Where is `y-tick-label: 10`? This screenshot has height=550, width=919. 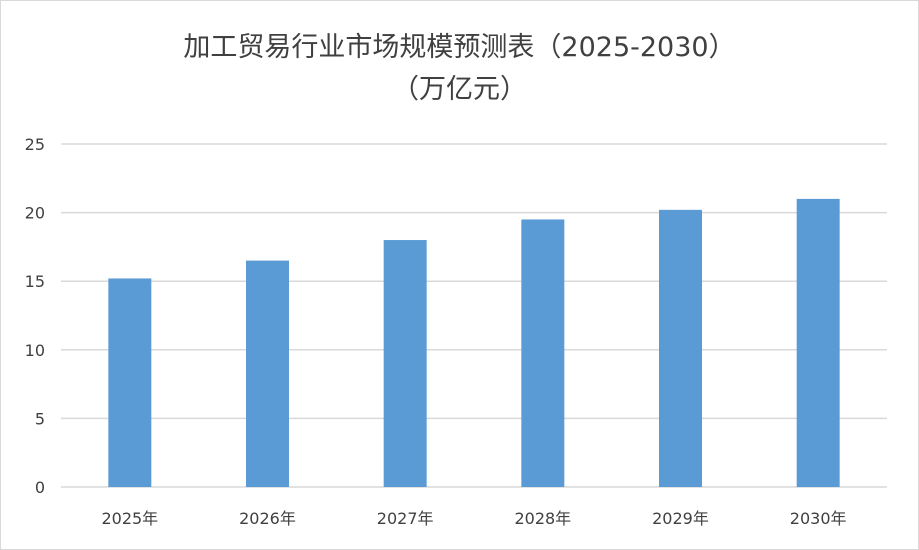 y-tick-label: 10 is located at coordinates (35, 350).